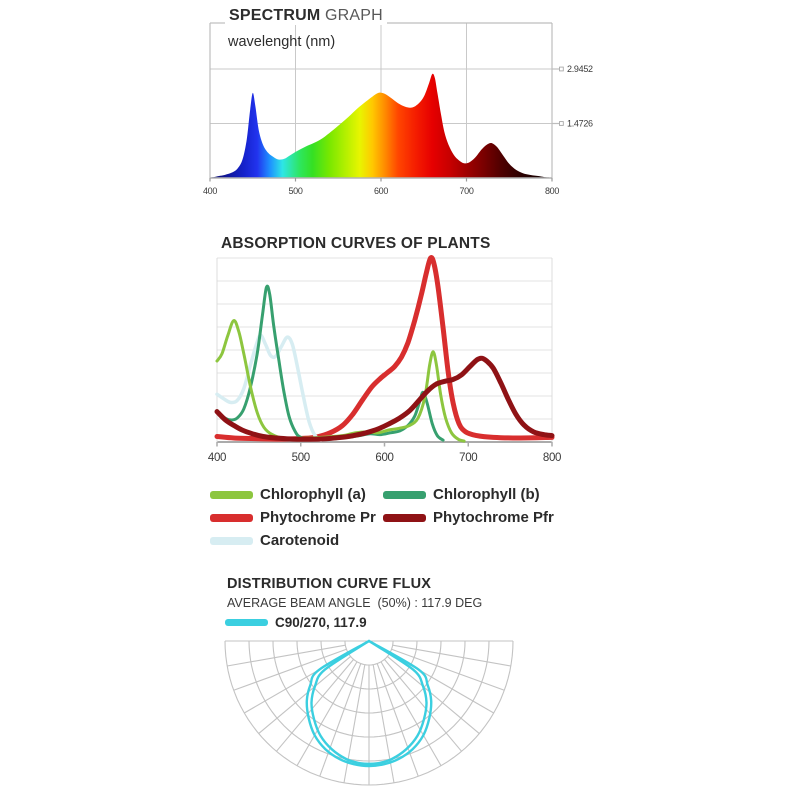  I want to click on distribution-title: DISTRIBUTION CURVE FLUX, so click(329, 584).